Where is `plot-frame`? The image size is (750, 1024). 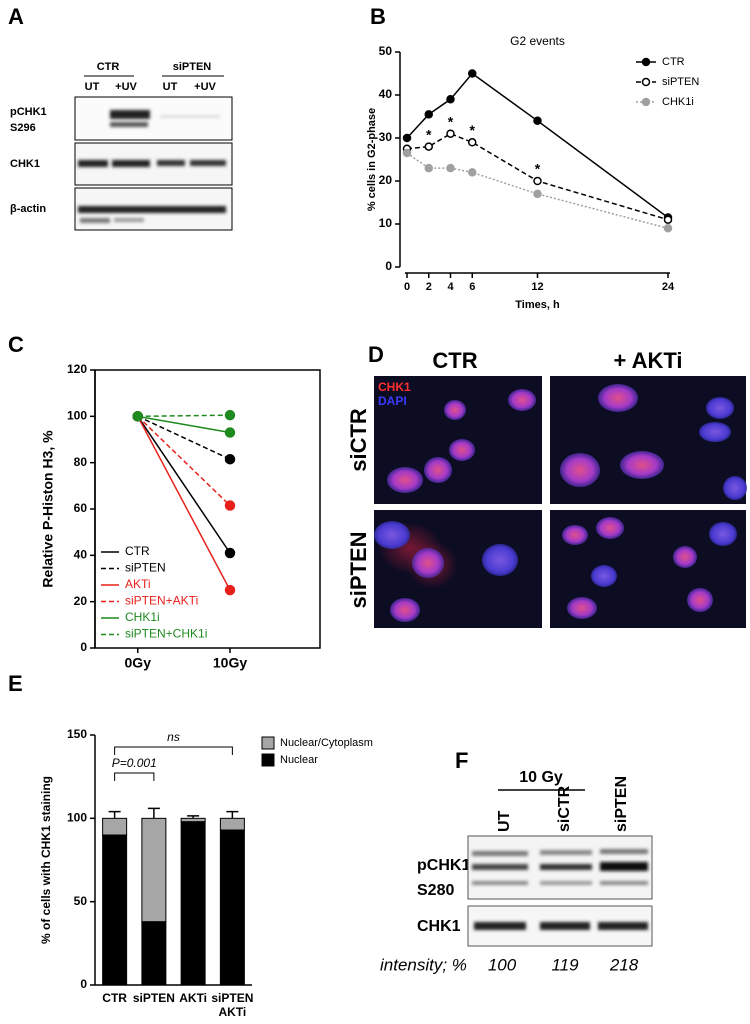 plot-frame is located at coordinates (207, 509).